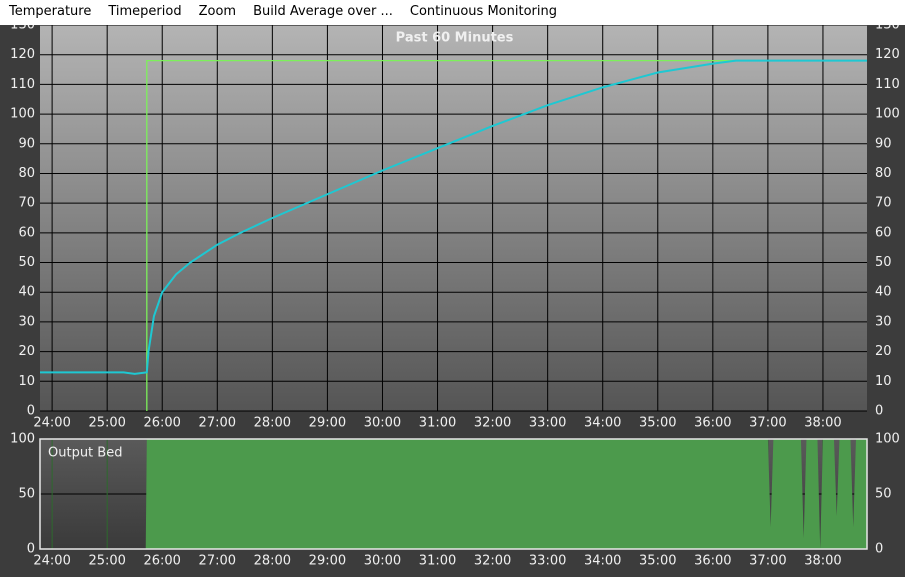 The image size is (905, 577). Describe the element at coordinates (26, 381) in the screenshot. I see `y-tick-label: 10` at that location.